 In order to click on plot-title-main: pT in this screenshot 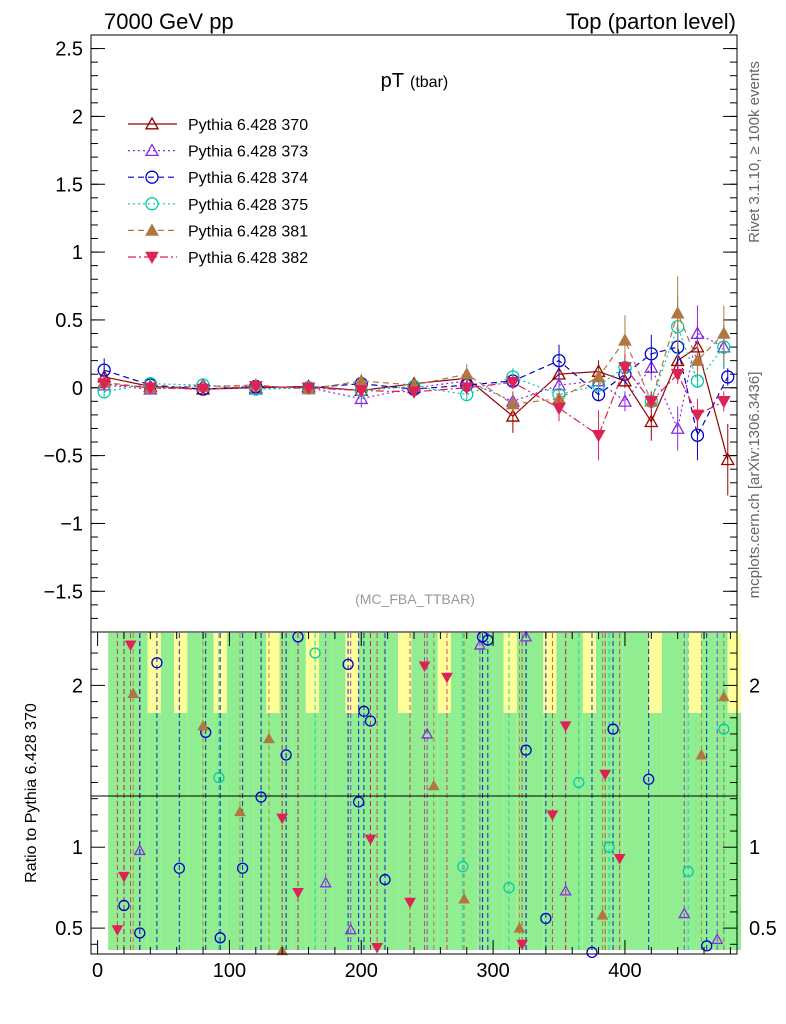, I will do `click(392, 81)`.